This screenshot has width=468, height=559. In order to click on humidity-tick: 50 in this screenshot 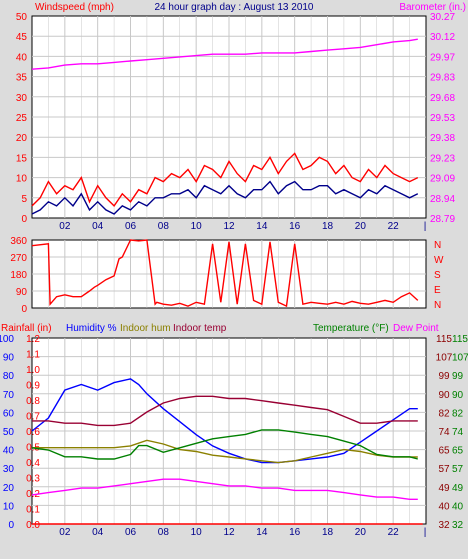, I will do `click(9, 432)`.